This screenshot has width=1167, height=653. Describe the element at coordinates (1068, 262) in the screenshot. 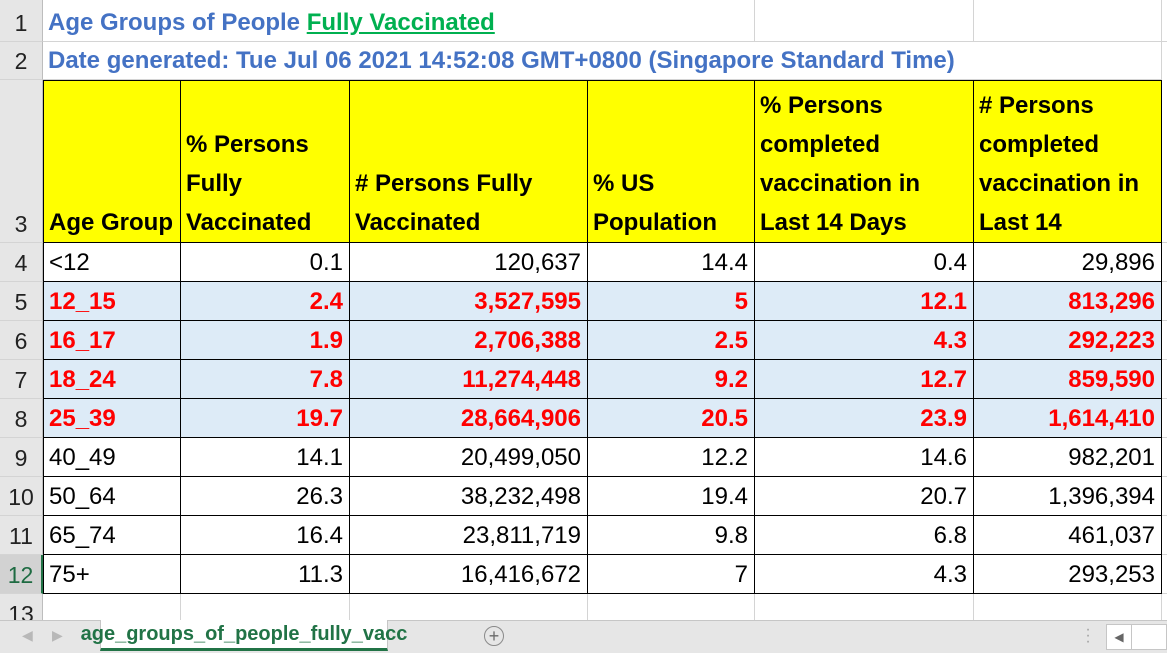

I see `cell-num-14: 29,896` at that location.